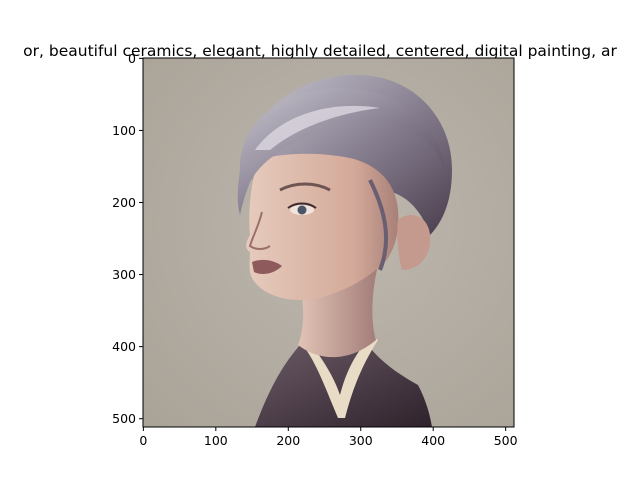 The height and width of the screenshot is (480, 640). Describe the element at coordinates (124, 130) in the screenshot. I see `y-tick-label: 100` at that location.